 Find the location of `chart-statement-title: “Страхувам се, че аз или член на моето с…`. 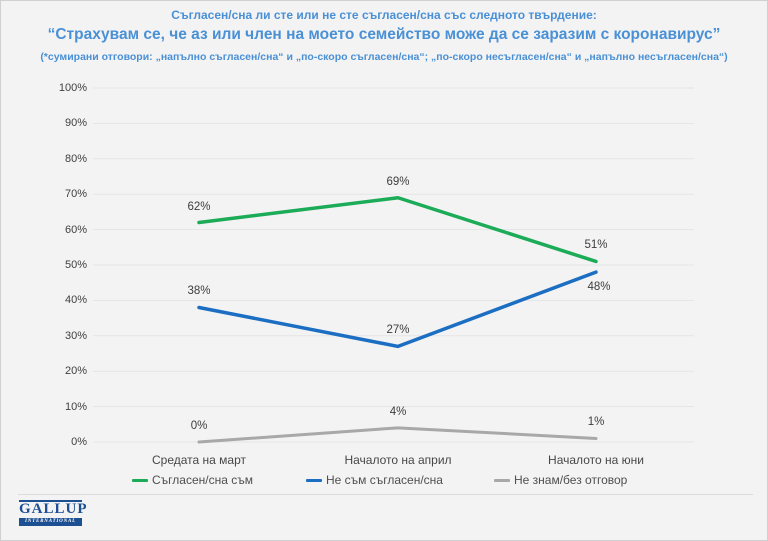

chart-statement-title: “Страхувам се, че аз или член на моето с… is located at coordinates (384, 34).